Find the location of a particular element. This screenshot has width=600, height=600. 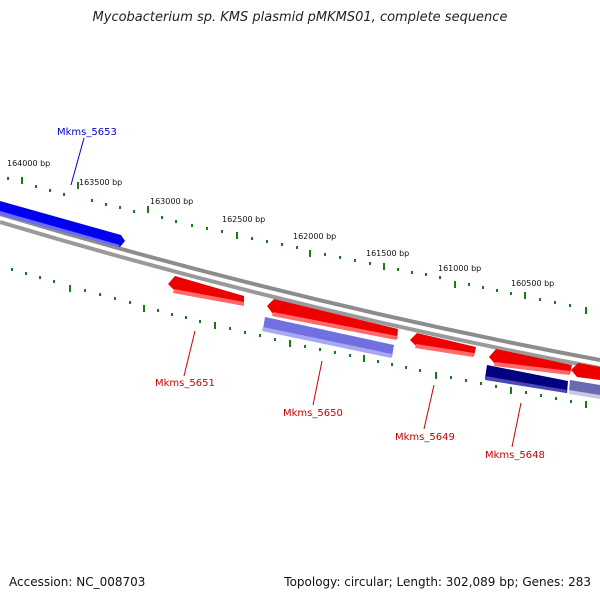

gene-next-edge is located at coordinates (584, 381).